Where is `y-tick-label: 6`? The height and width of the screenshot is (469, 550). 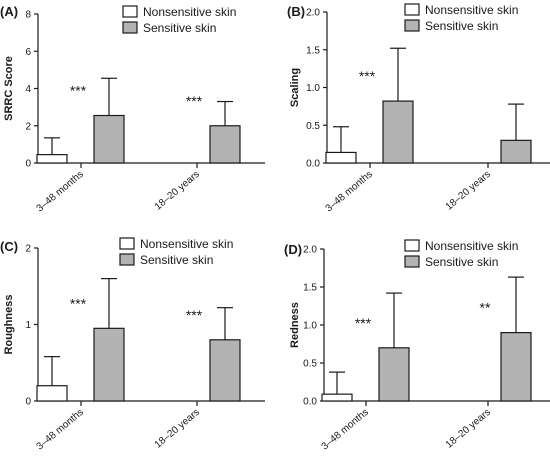 y-tick-label: 6 is located at coordinates (28, 52).